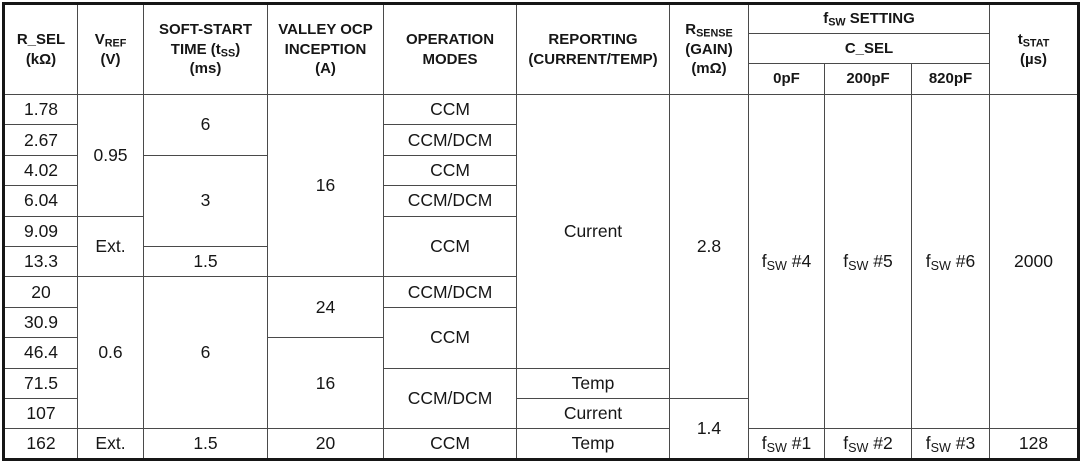  I want to click on table-row: 107 Current 1.4, so click(541, 429).